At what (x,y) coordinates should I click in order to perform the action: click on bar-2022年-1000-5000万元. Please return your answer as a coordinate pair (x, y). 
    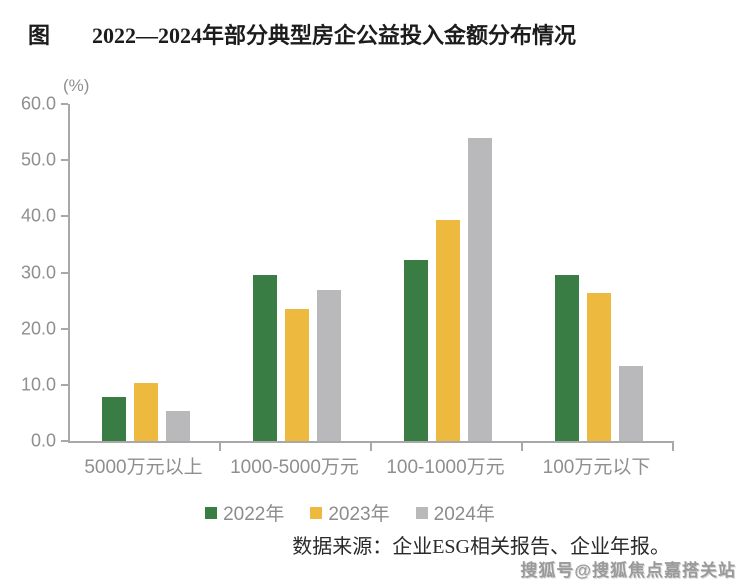
    Looking at the image, I should click on (264, 358).